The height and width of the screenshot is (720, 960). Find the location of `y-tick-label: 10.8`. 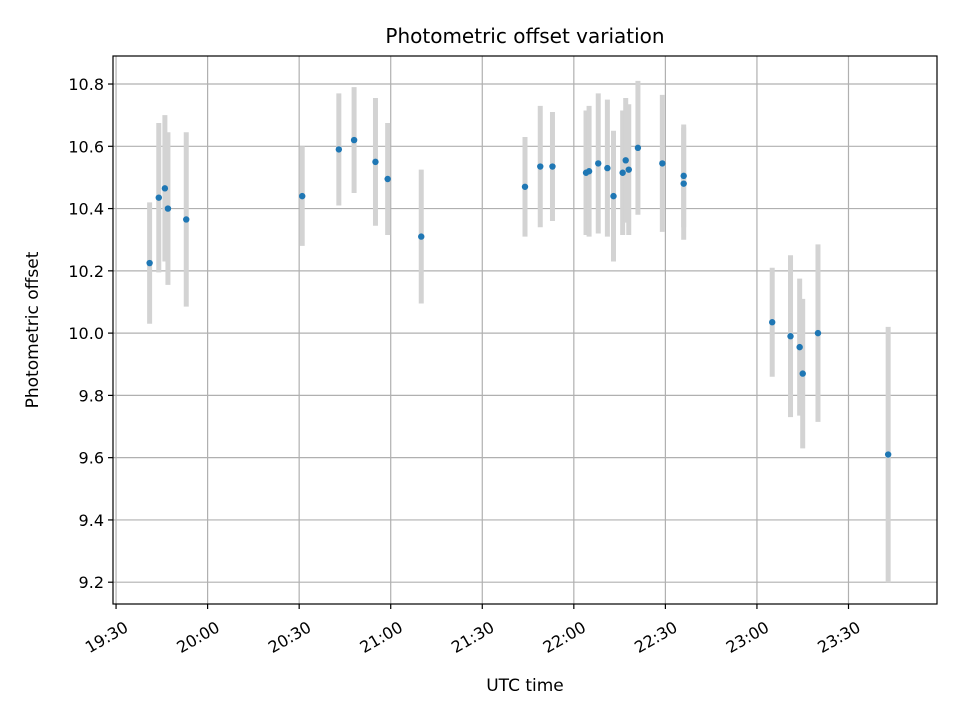

y-tick-label: 10.8 is located at coordinates (86, 84).